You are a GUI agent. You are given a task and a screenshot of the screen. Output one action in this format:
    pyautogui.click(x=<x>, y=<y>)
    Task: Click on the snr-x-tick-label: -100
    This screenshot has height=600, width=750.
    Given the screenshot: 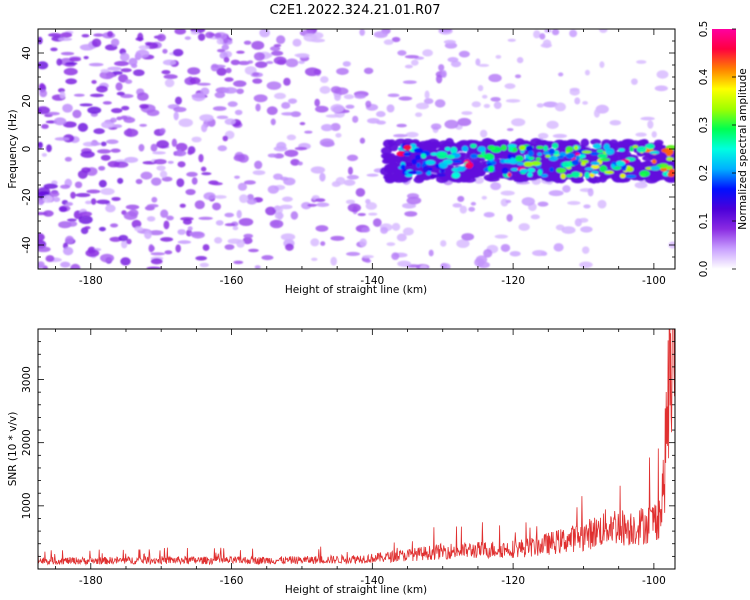 What is the action you would take?
    pyautogui.click(x=654, y=581)
    